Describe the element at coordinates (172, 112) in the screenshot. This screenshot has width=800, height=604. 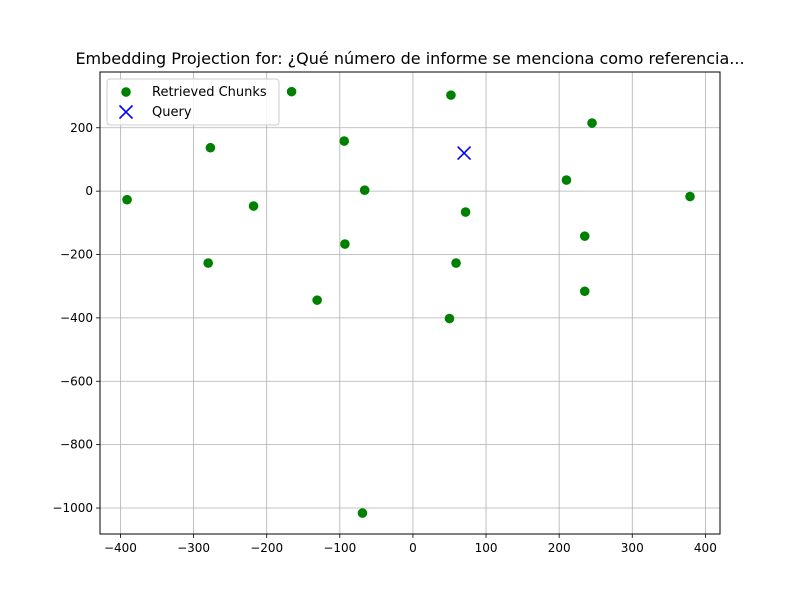
I see `legend-label: Query` at that location.